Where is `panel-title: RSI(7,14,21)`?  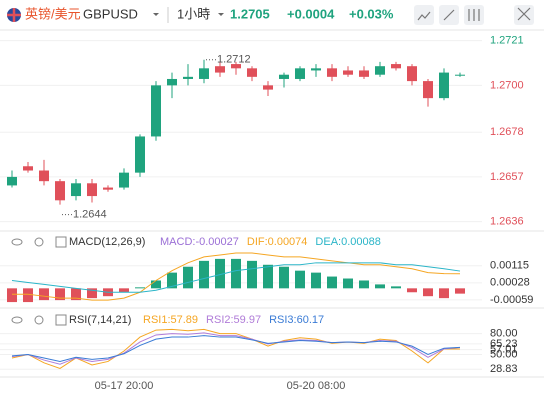
panel-title: RSI(7,14,21) is located at coordinates (100, 320).